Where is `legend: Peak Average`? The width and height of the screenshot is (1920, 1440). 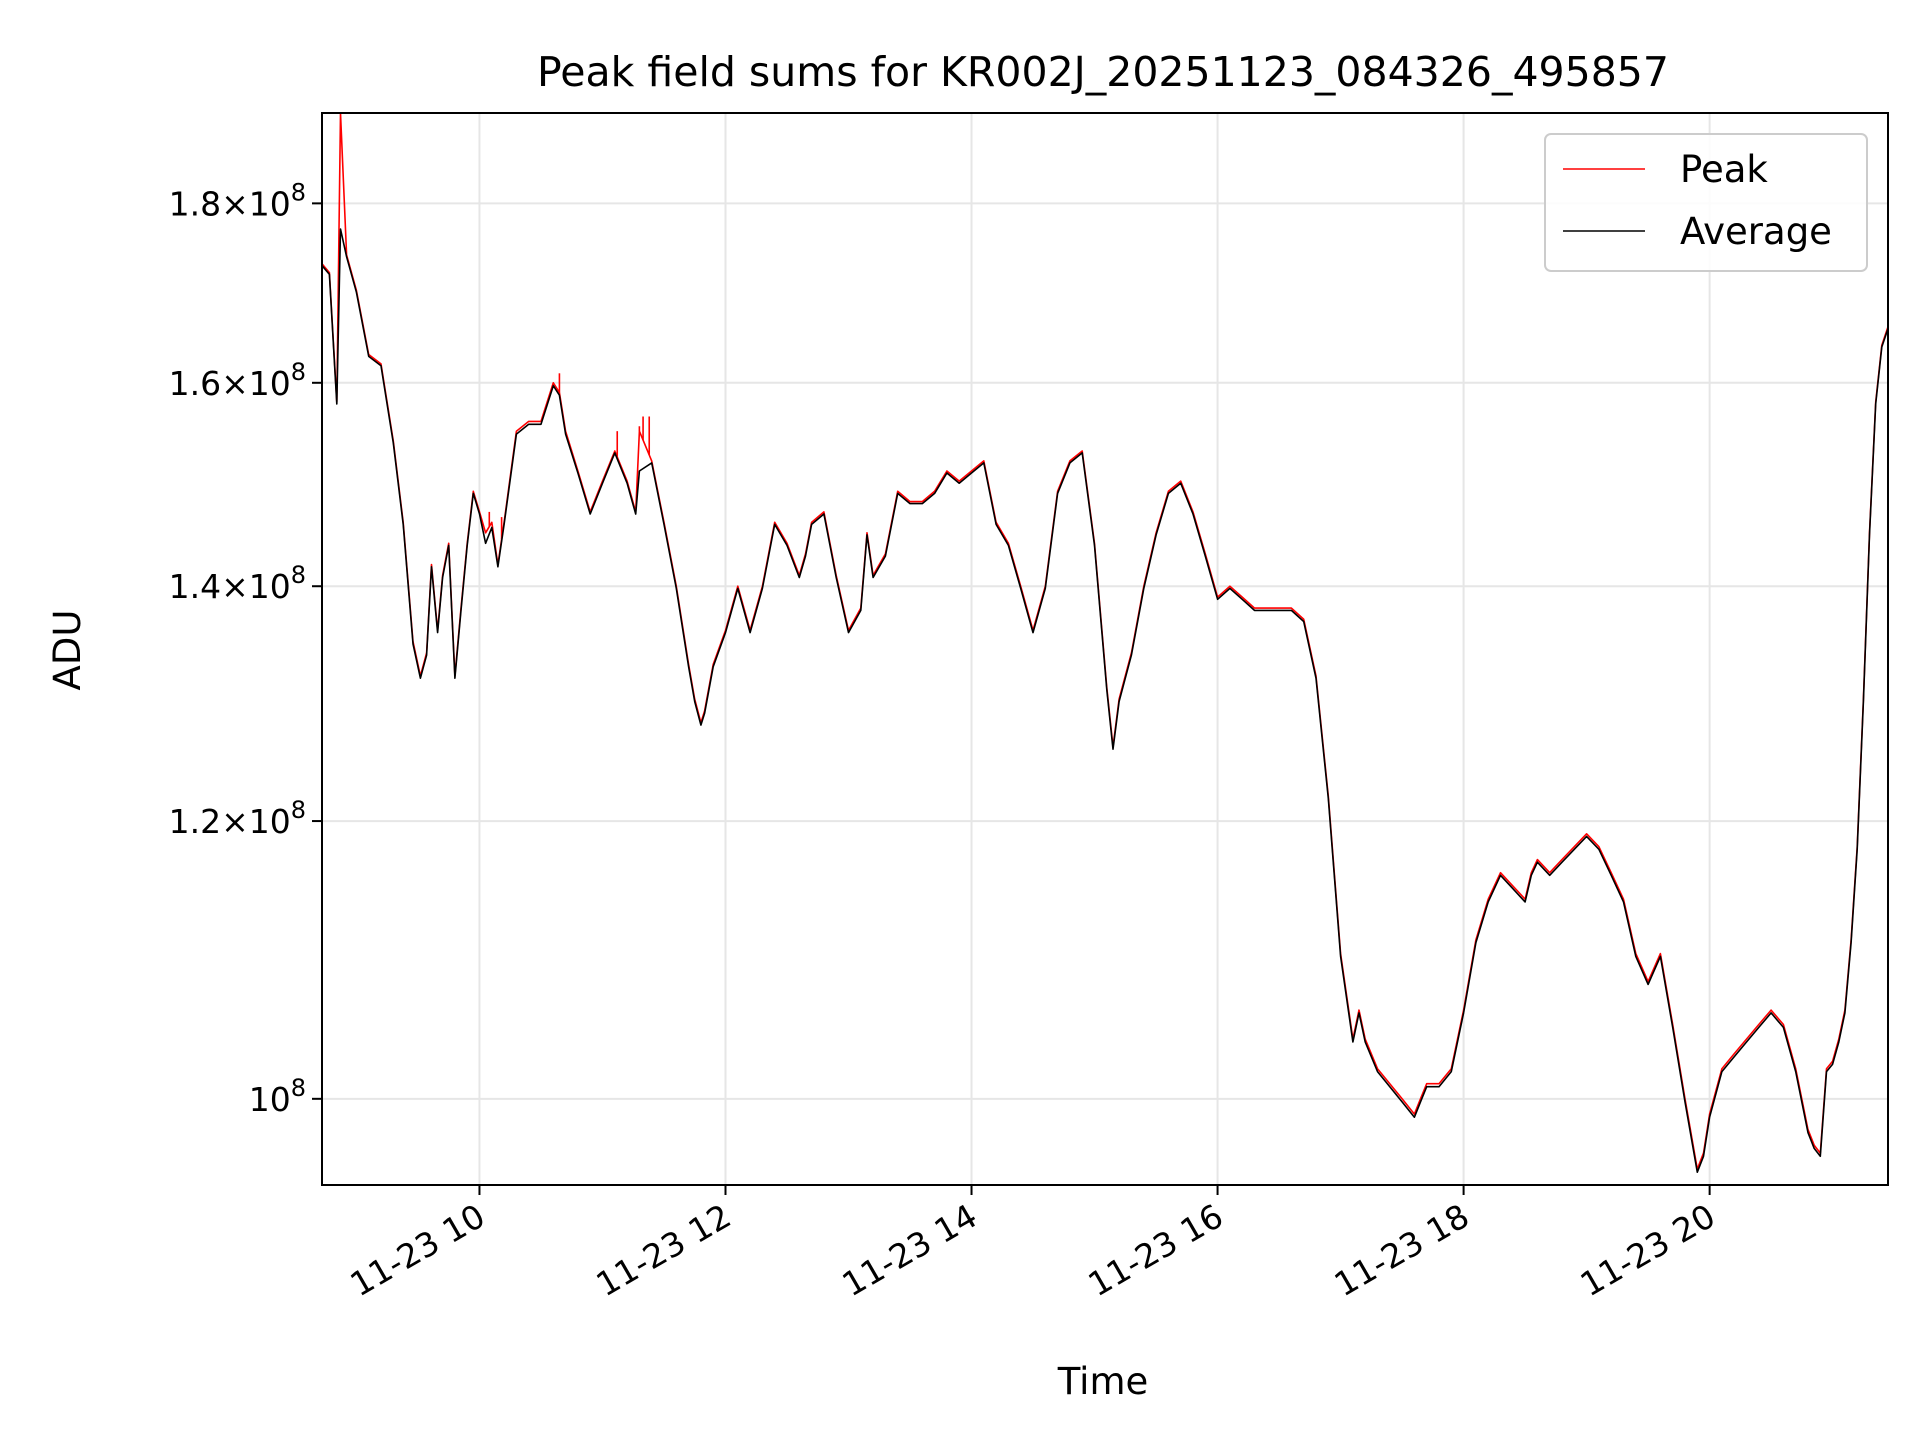
legend: Peak Average is located at coordinates (1706, 202).